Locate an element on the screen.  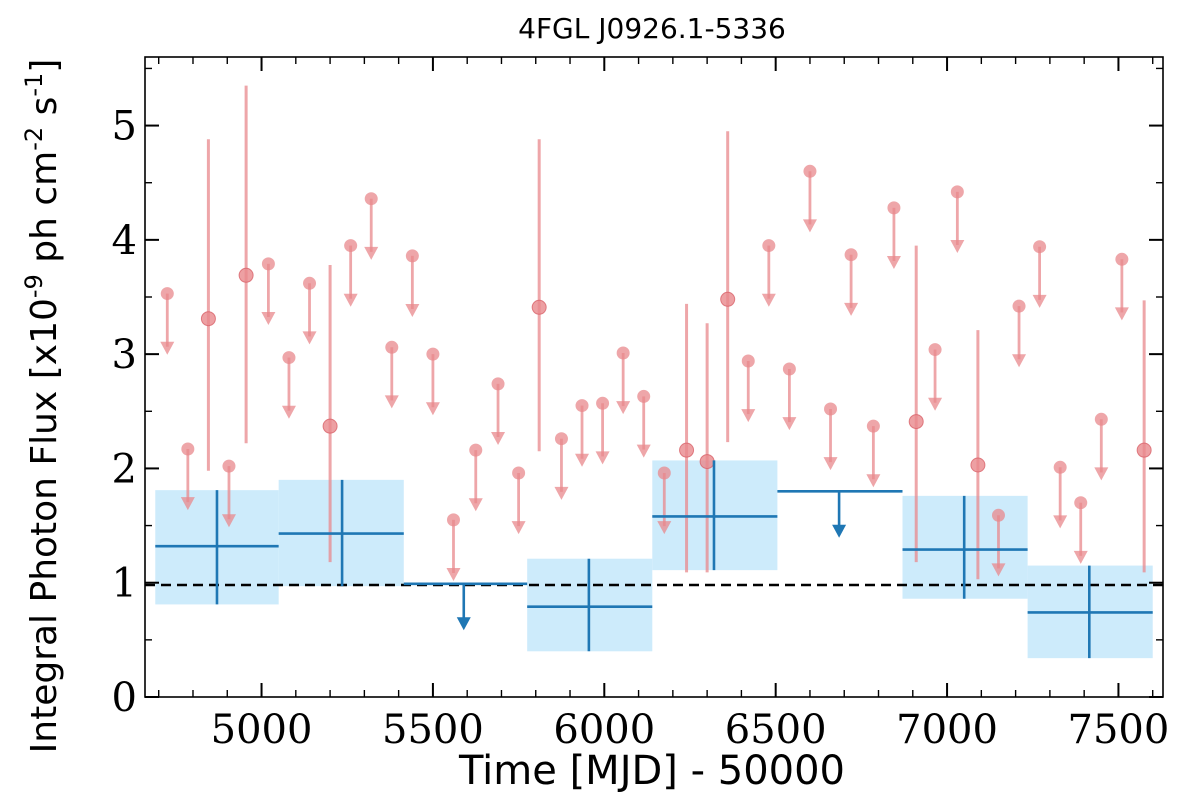
x-tick-label: 7500 is located at coordinates (1119, 730).